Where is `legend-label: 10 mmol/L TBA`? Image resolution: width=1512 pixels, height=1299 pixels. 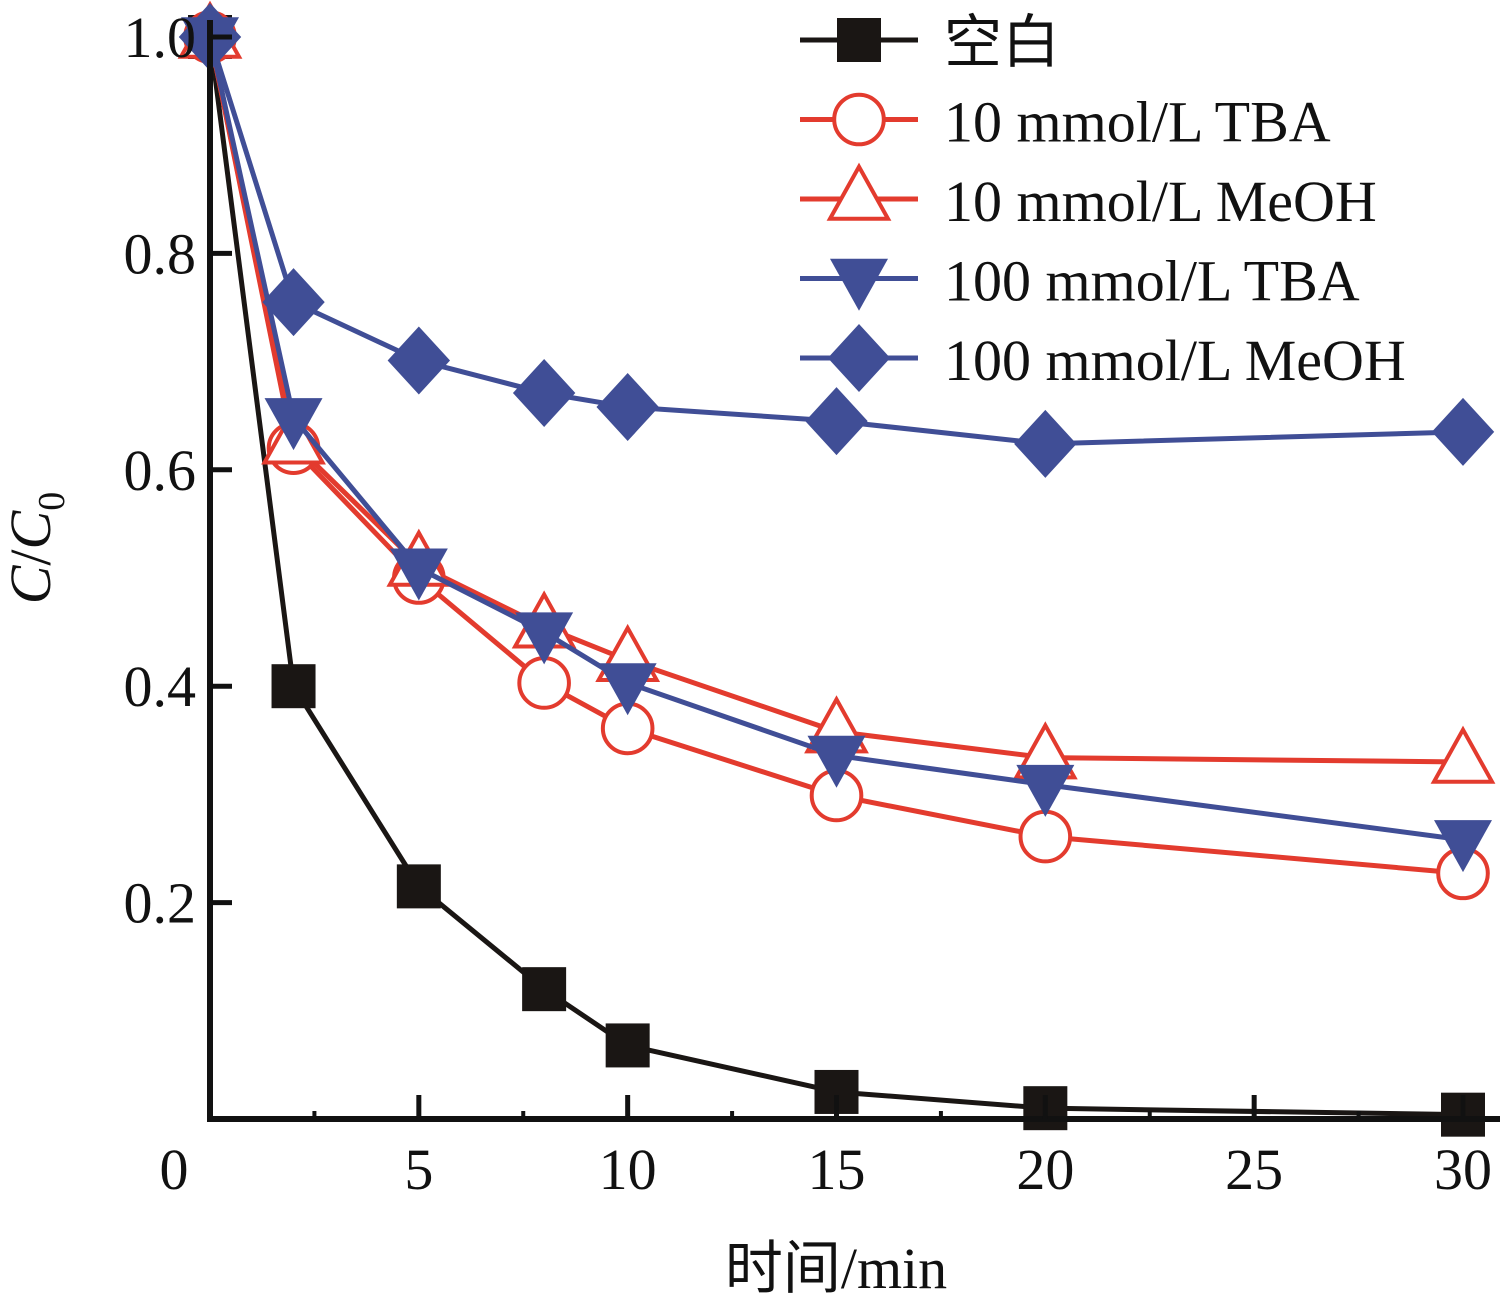
legend-label: 10 mmol/L TBA is located at coordinates (1137, 122).